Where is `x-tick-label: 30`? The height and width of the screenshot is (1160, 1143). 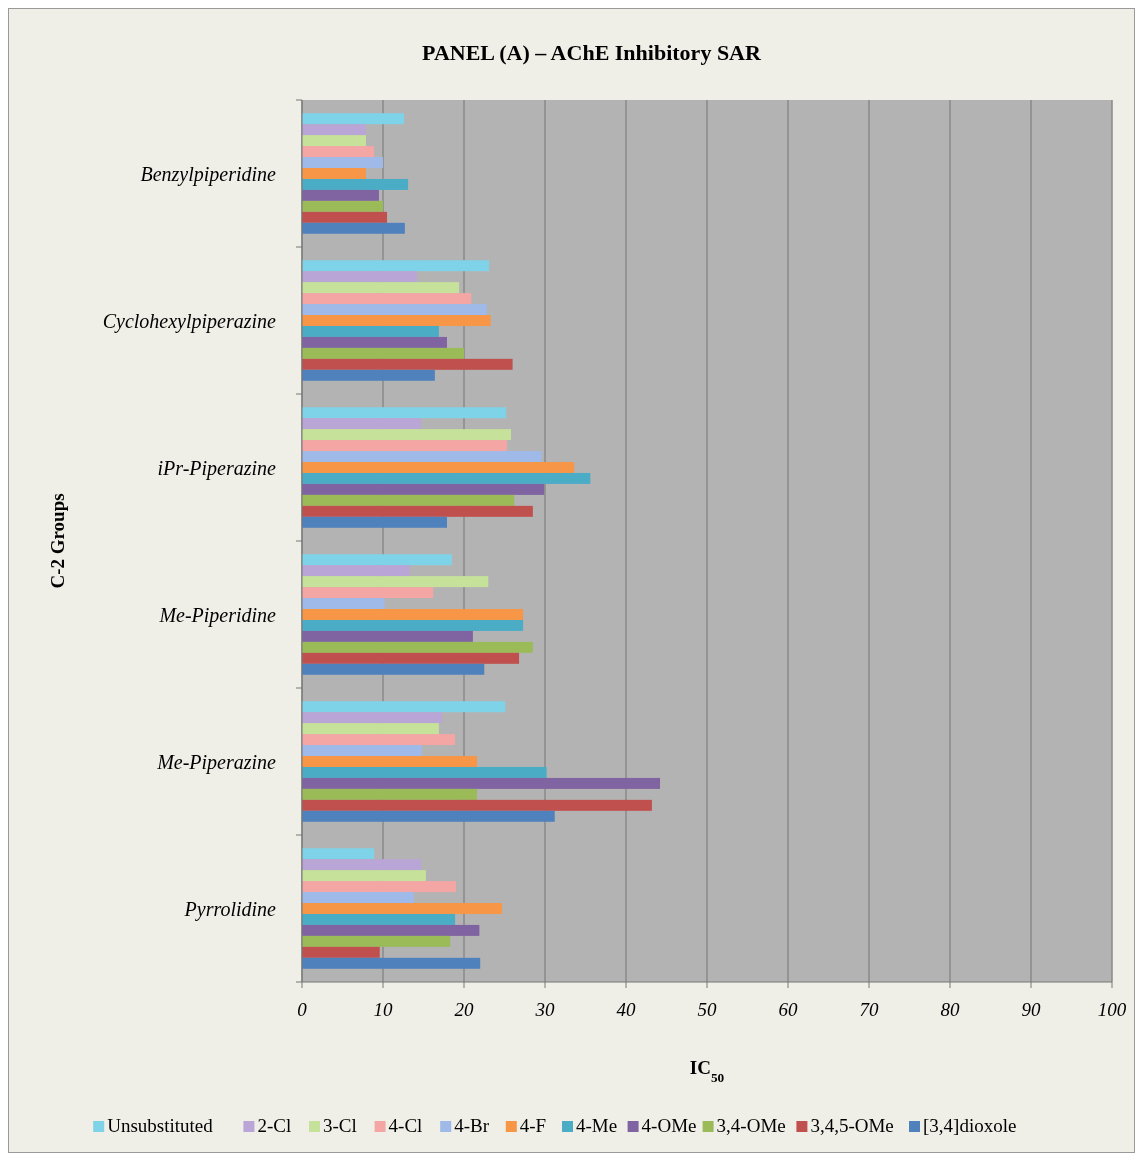 x-tick-label: 30 is located at coordinates (544, 1009).